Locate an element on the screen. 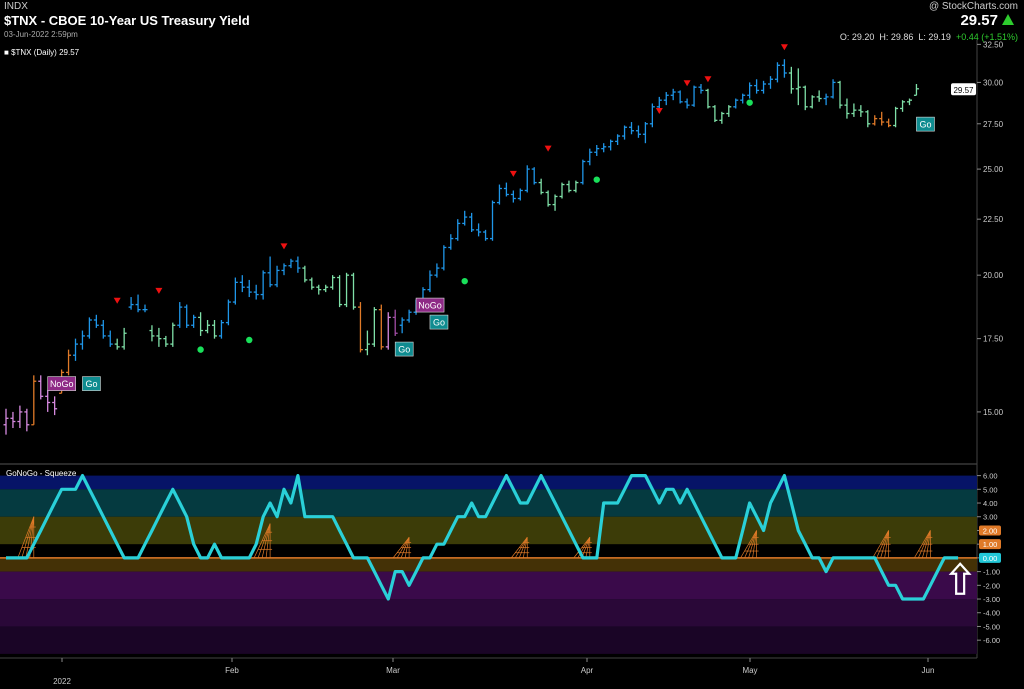 The width and height of the screenshot is (1024, 689). time-tick-label: Jun is located at coordinates (928, 670).